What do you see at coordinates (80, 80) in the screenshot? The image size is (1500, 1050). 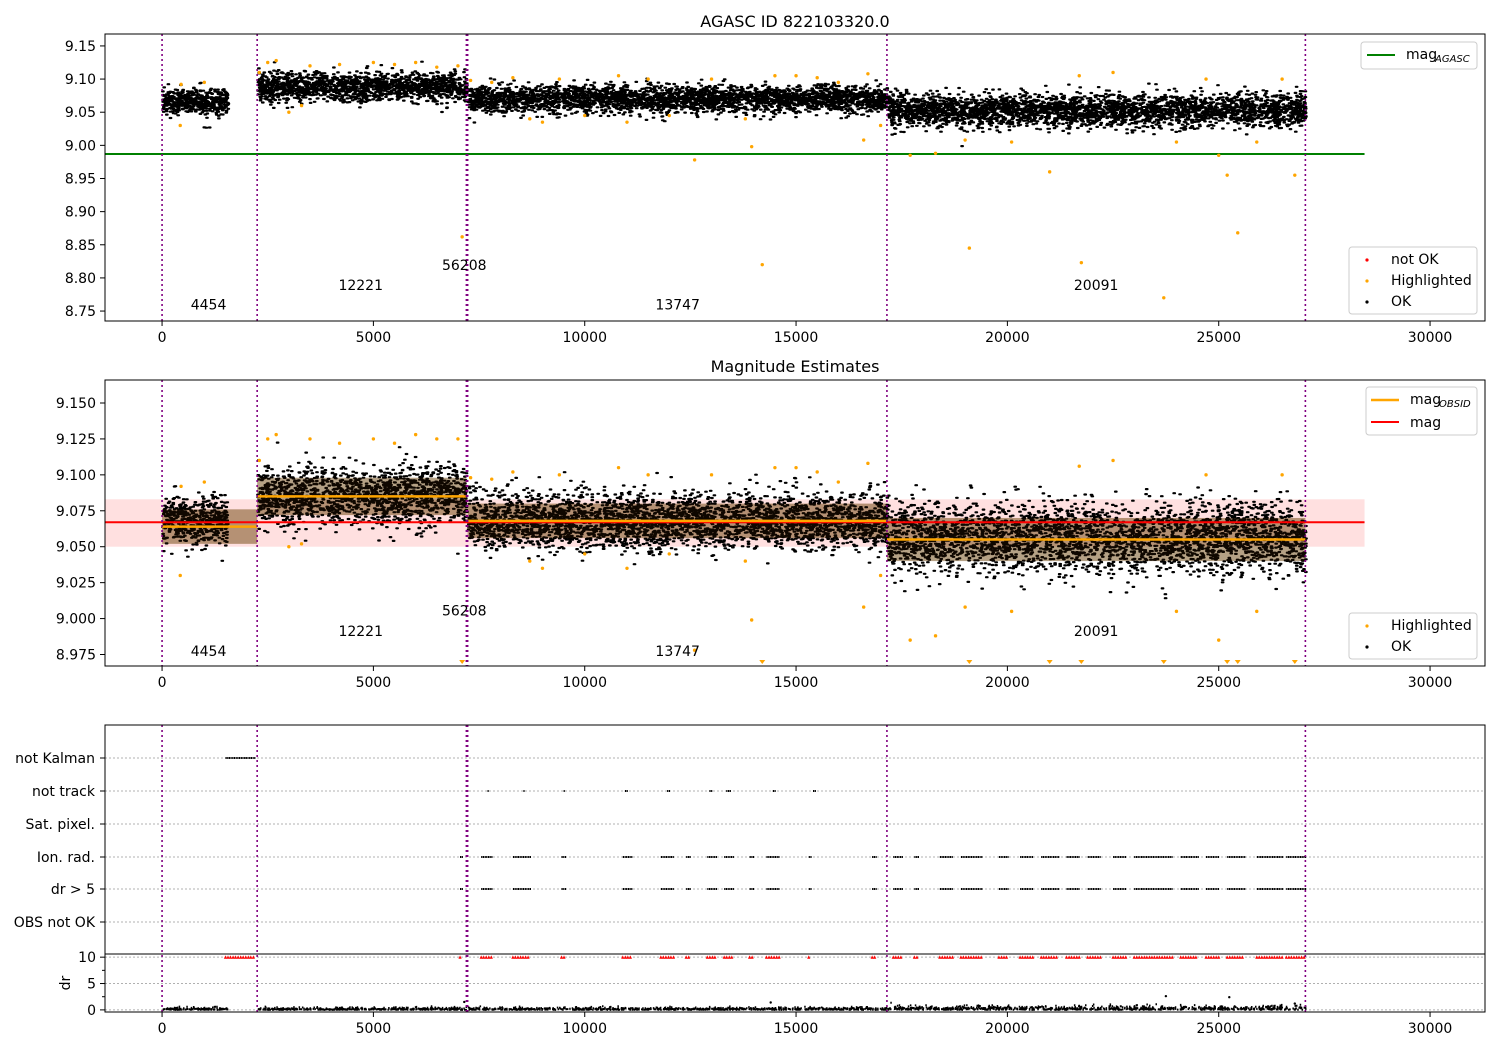 I see `agasc-ytick-label: 9.10` at bounding box center [80, 80].